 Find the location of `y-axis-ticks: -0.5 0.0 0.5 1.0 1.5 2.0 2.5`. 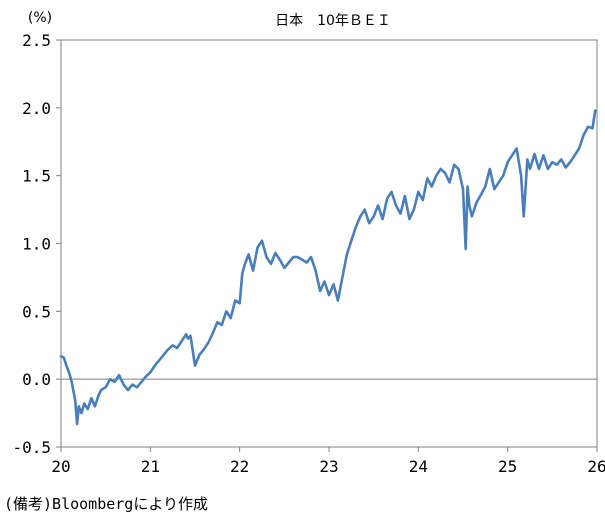

y-axis-ticks: -0.5 0.0 0.5 1.0 1.5 2.0 2.5 is located at coordinates (36, 244).